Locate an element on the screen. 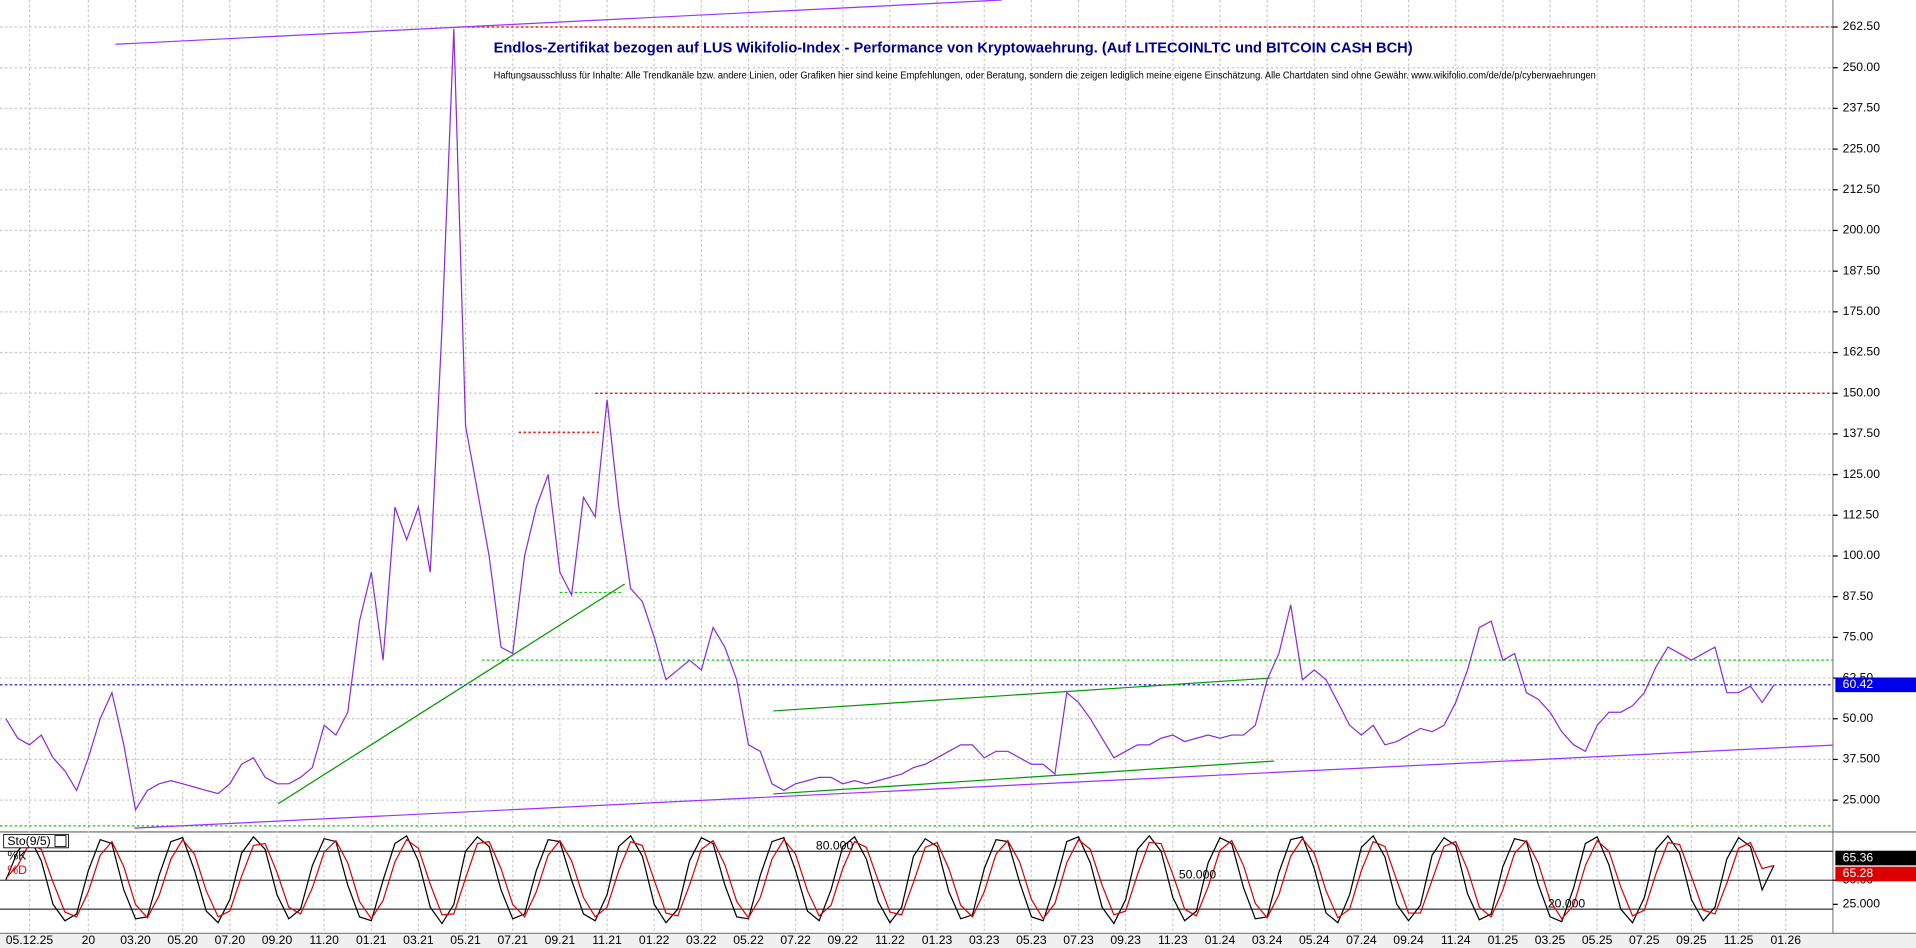 The width and height of the screenshot is (1916, 948). indicator-toggle is located at coordinates (60, 841).